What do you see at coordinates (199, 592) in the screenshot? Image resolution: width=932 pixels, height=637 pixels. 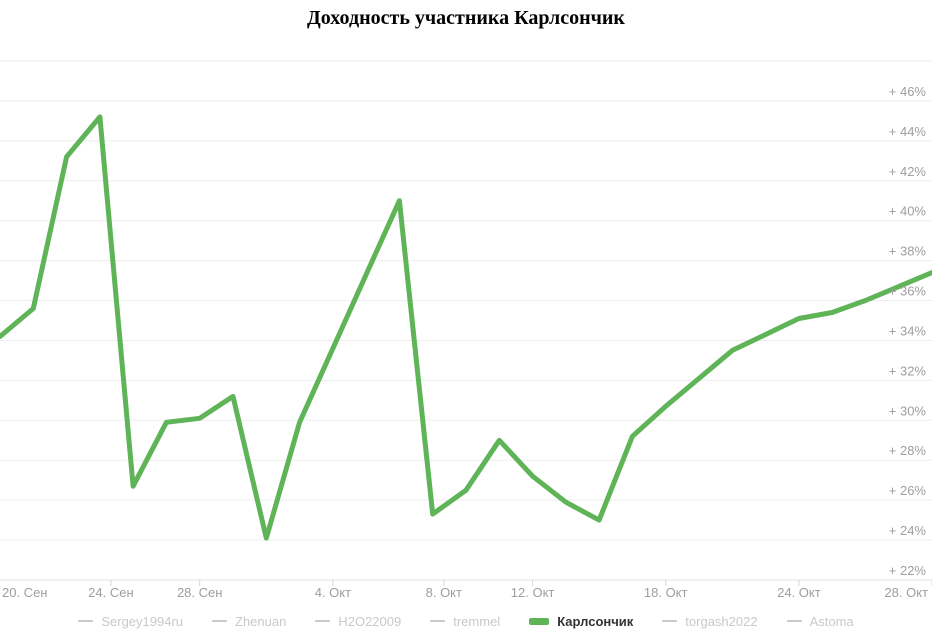 I see `x-axis-label: 28. Сен` at bounding box center [199, 592].